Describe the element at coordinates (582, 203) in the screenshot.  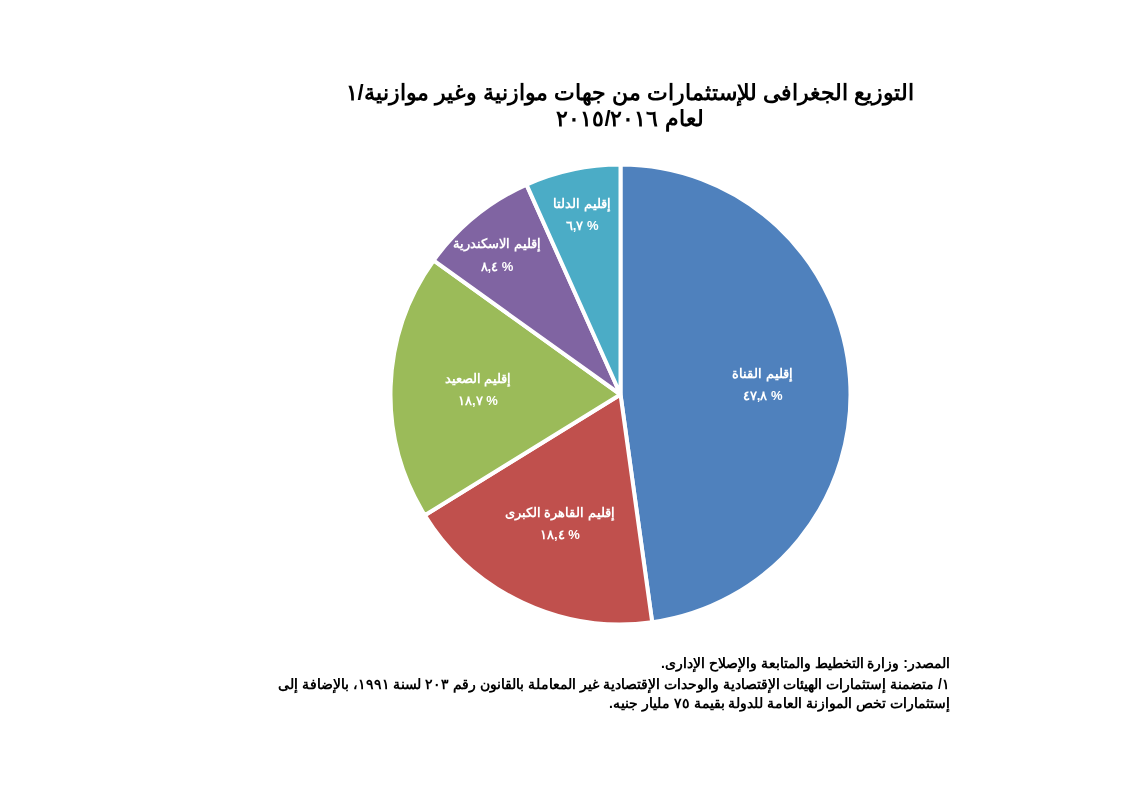
I see `slice-label: إقليم الدلتا` at that location.